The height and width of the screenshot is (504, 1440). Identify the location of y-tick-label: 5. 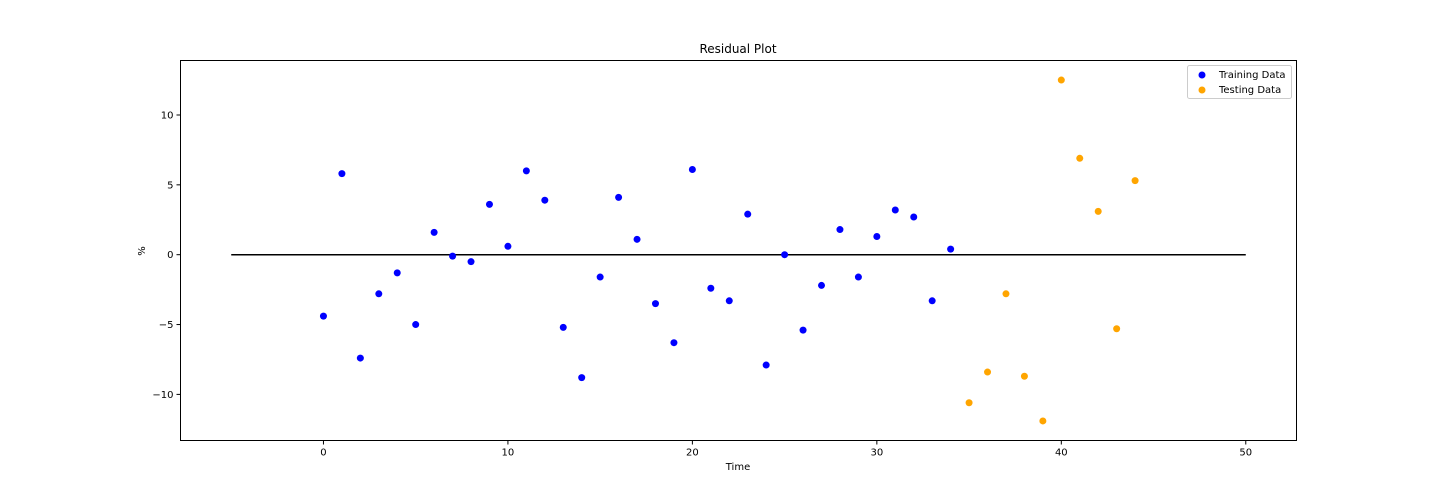
(170, 185).